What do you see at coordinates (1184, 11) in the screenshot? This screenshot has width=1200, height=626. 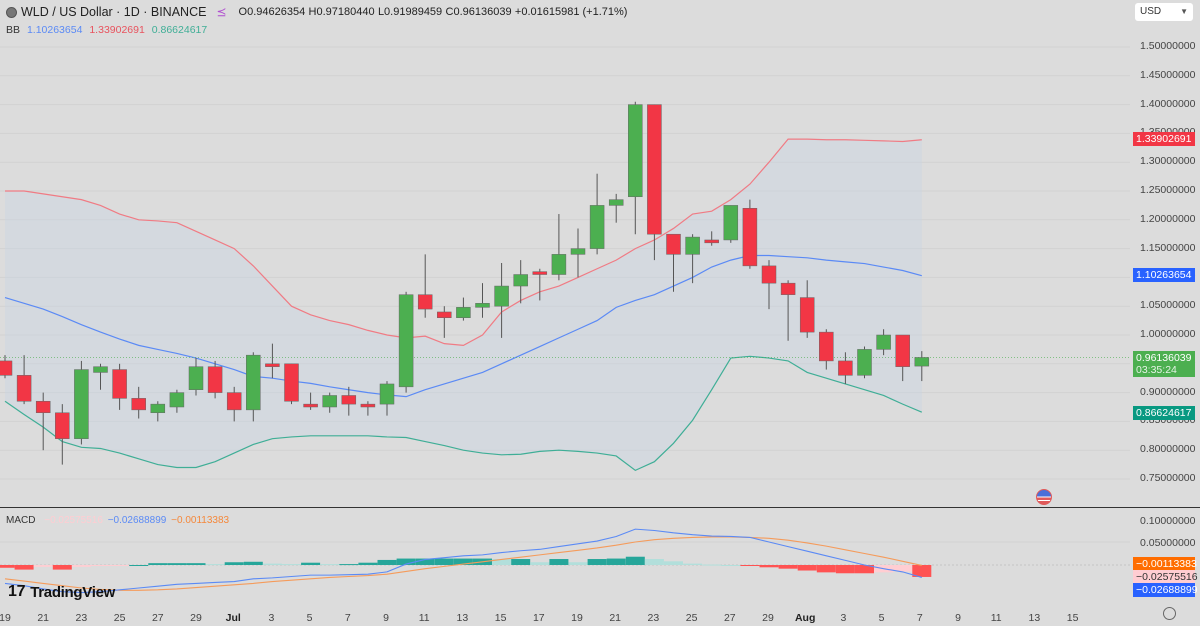 I see `chevron-down-icon: ▼` at bounding box center [1184, 11].